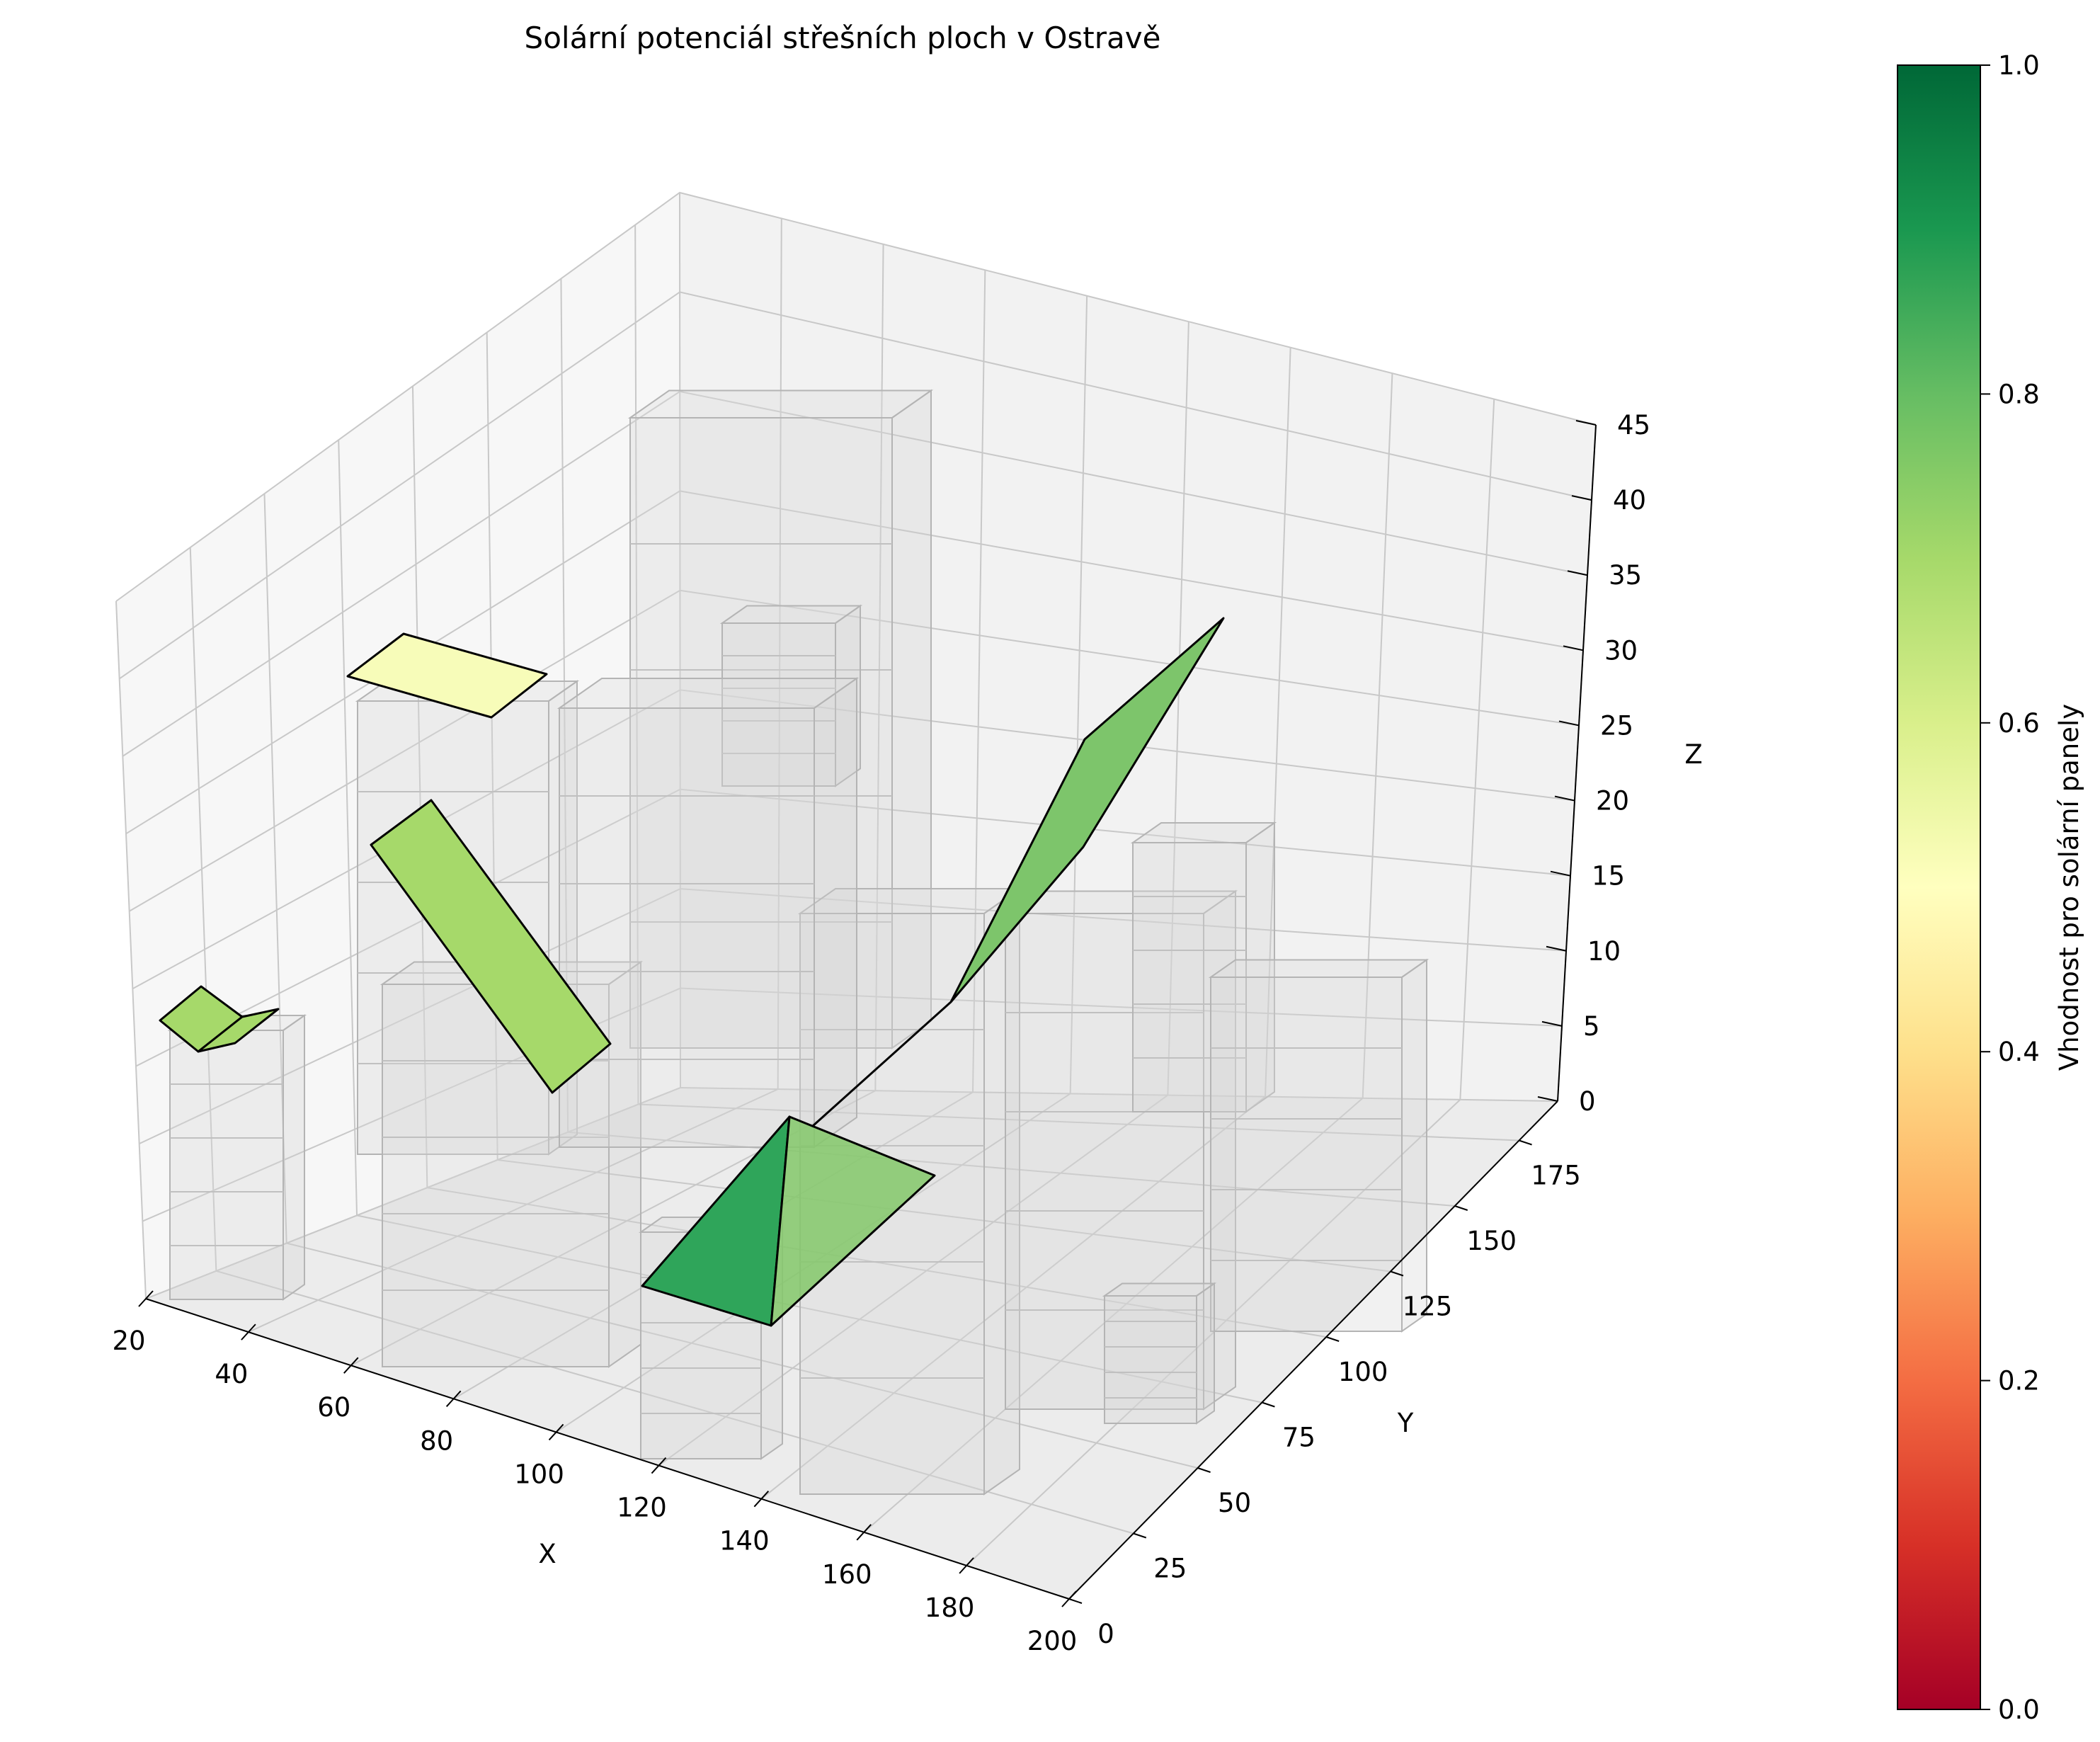  Describe the element at coordinates (1612, 801) in the screenshot. I see `z-tick-label: 20` at that location.